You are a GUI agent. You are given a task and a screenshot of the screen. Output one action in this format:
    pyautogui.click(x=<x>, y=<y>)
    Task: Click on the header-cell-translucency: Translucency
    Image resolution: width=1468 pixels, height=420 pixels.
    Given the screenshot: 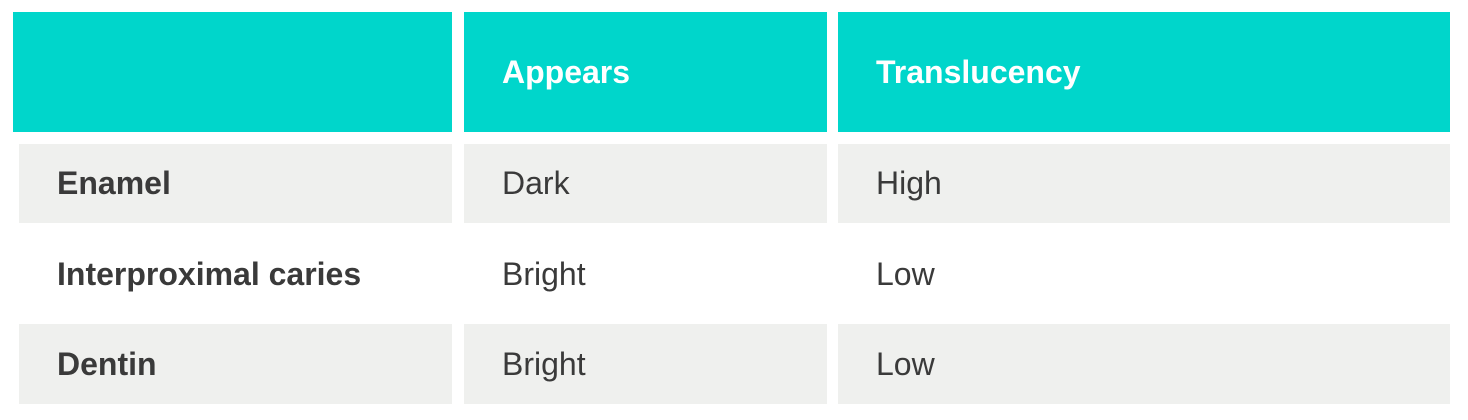 What is the action you would take?
    pyautogui.click(x=1144, y=72)
    